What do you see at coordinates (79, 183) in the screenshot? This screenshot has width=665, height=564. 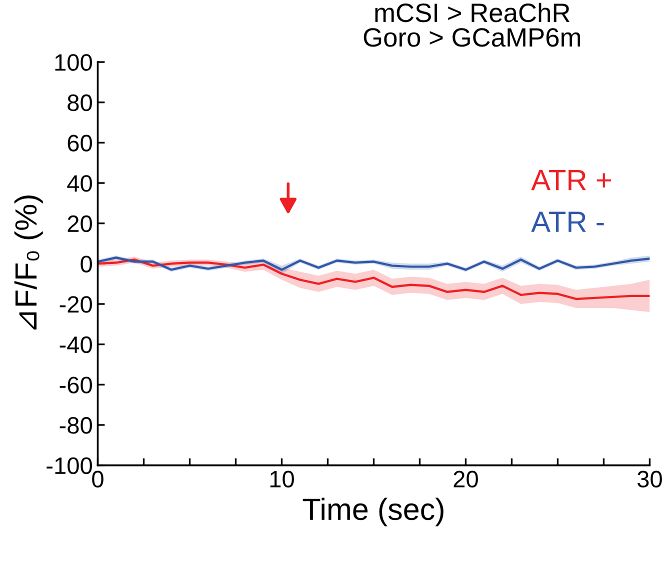 I see `y-tick-label: 40` at bounding box center [79, 183].